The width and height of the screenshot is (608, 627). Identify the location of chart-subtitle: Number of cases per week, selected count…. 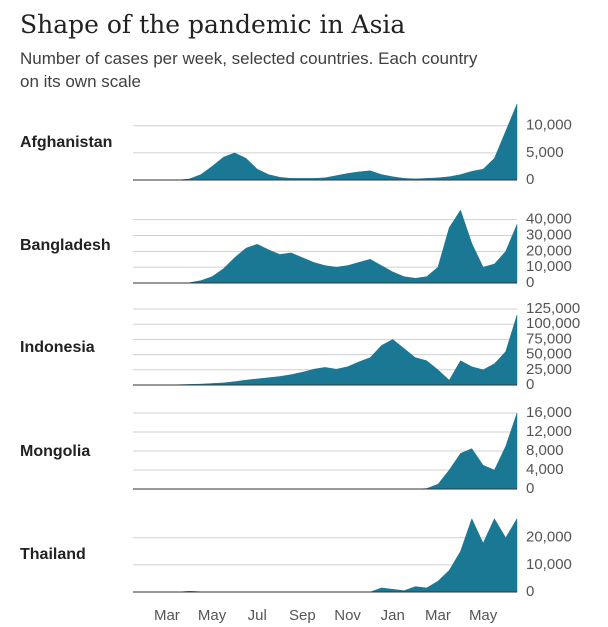
(249, 58).